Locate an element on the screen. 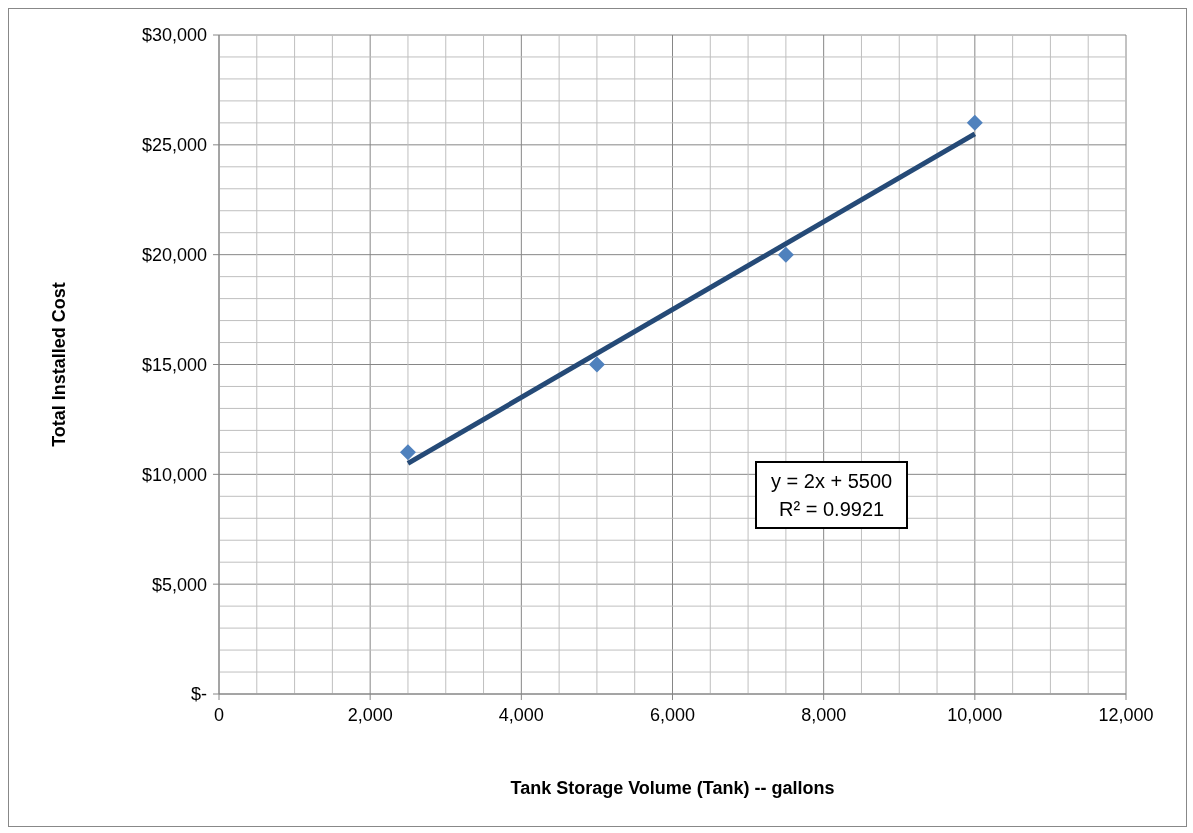 This screenshot has height=833, width=1193. x-tick-label: 12,000 is located at coordinates (1126, 714).